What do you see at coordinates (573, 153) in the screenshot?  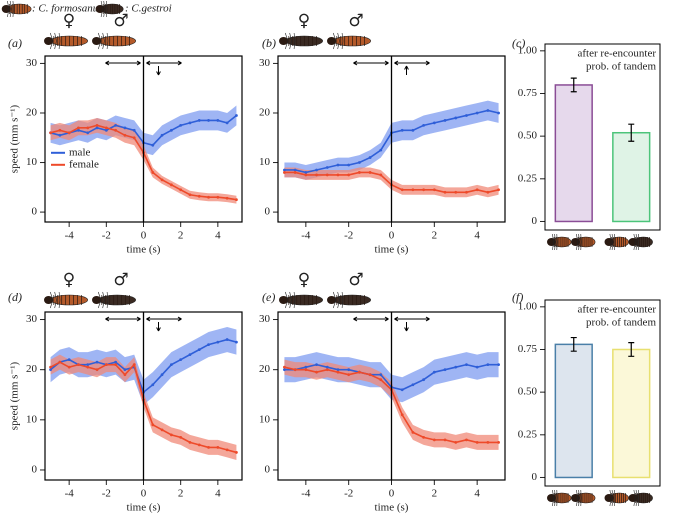 I see `bar` at bounding box center [573, 153].